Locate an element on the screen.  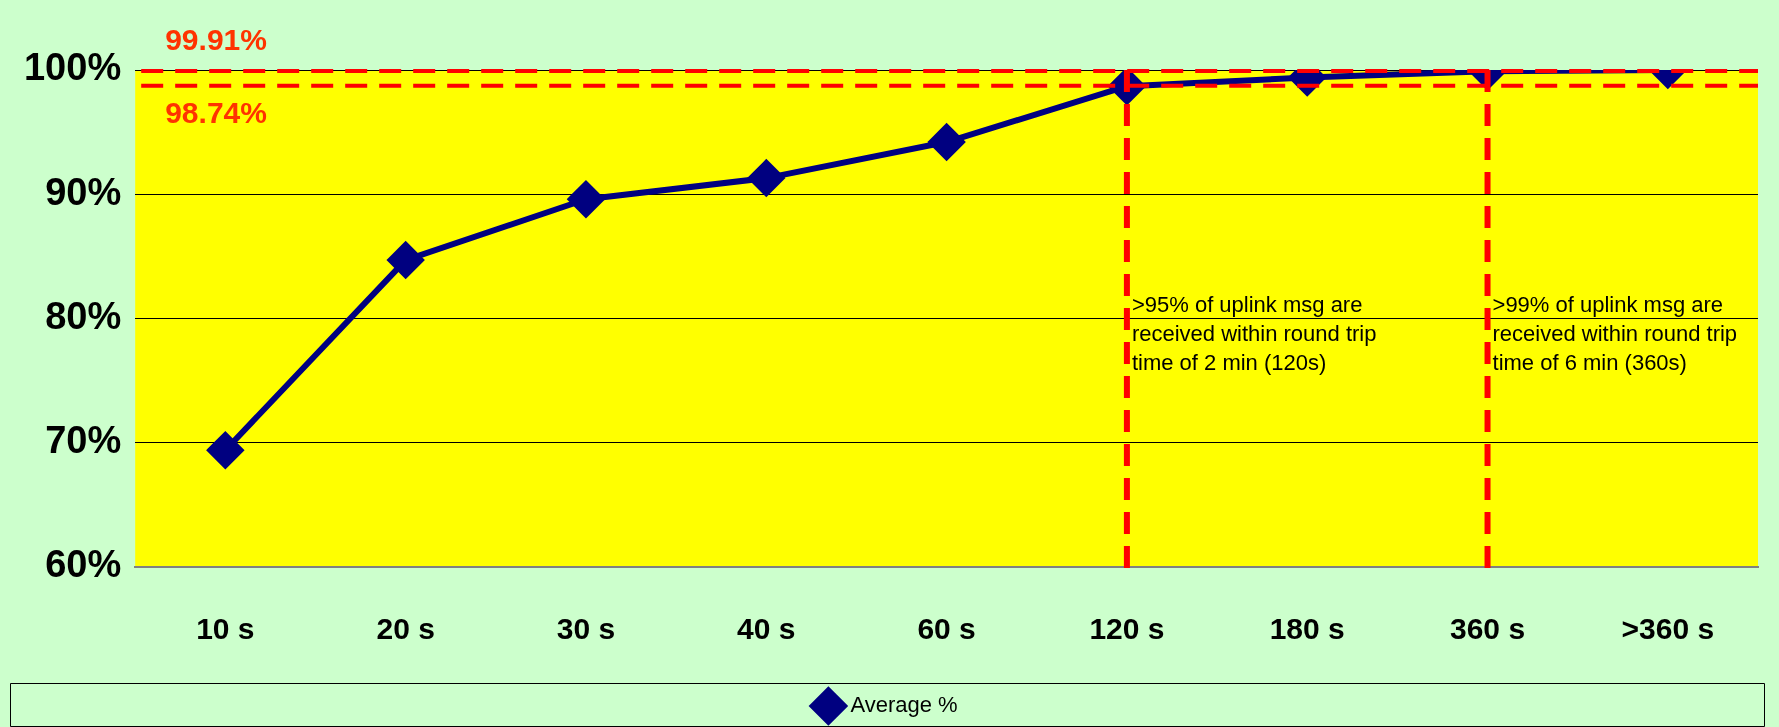
legend-label: Average % is located at coordinates (904, 705).